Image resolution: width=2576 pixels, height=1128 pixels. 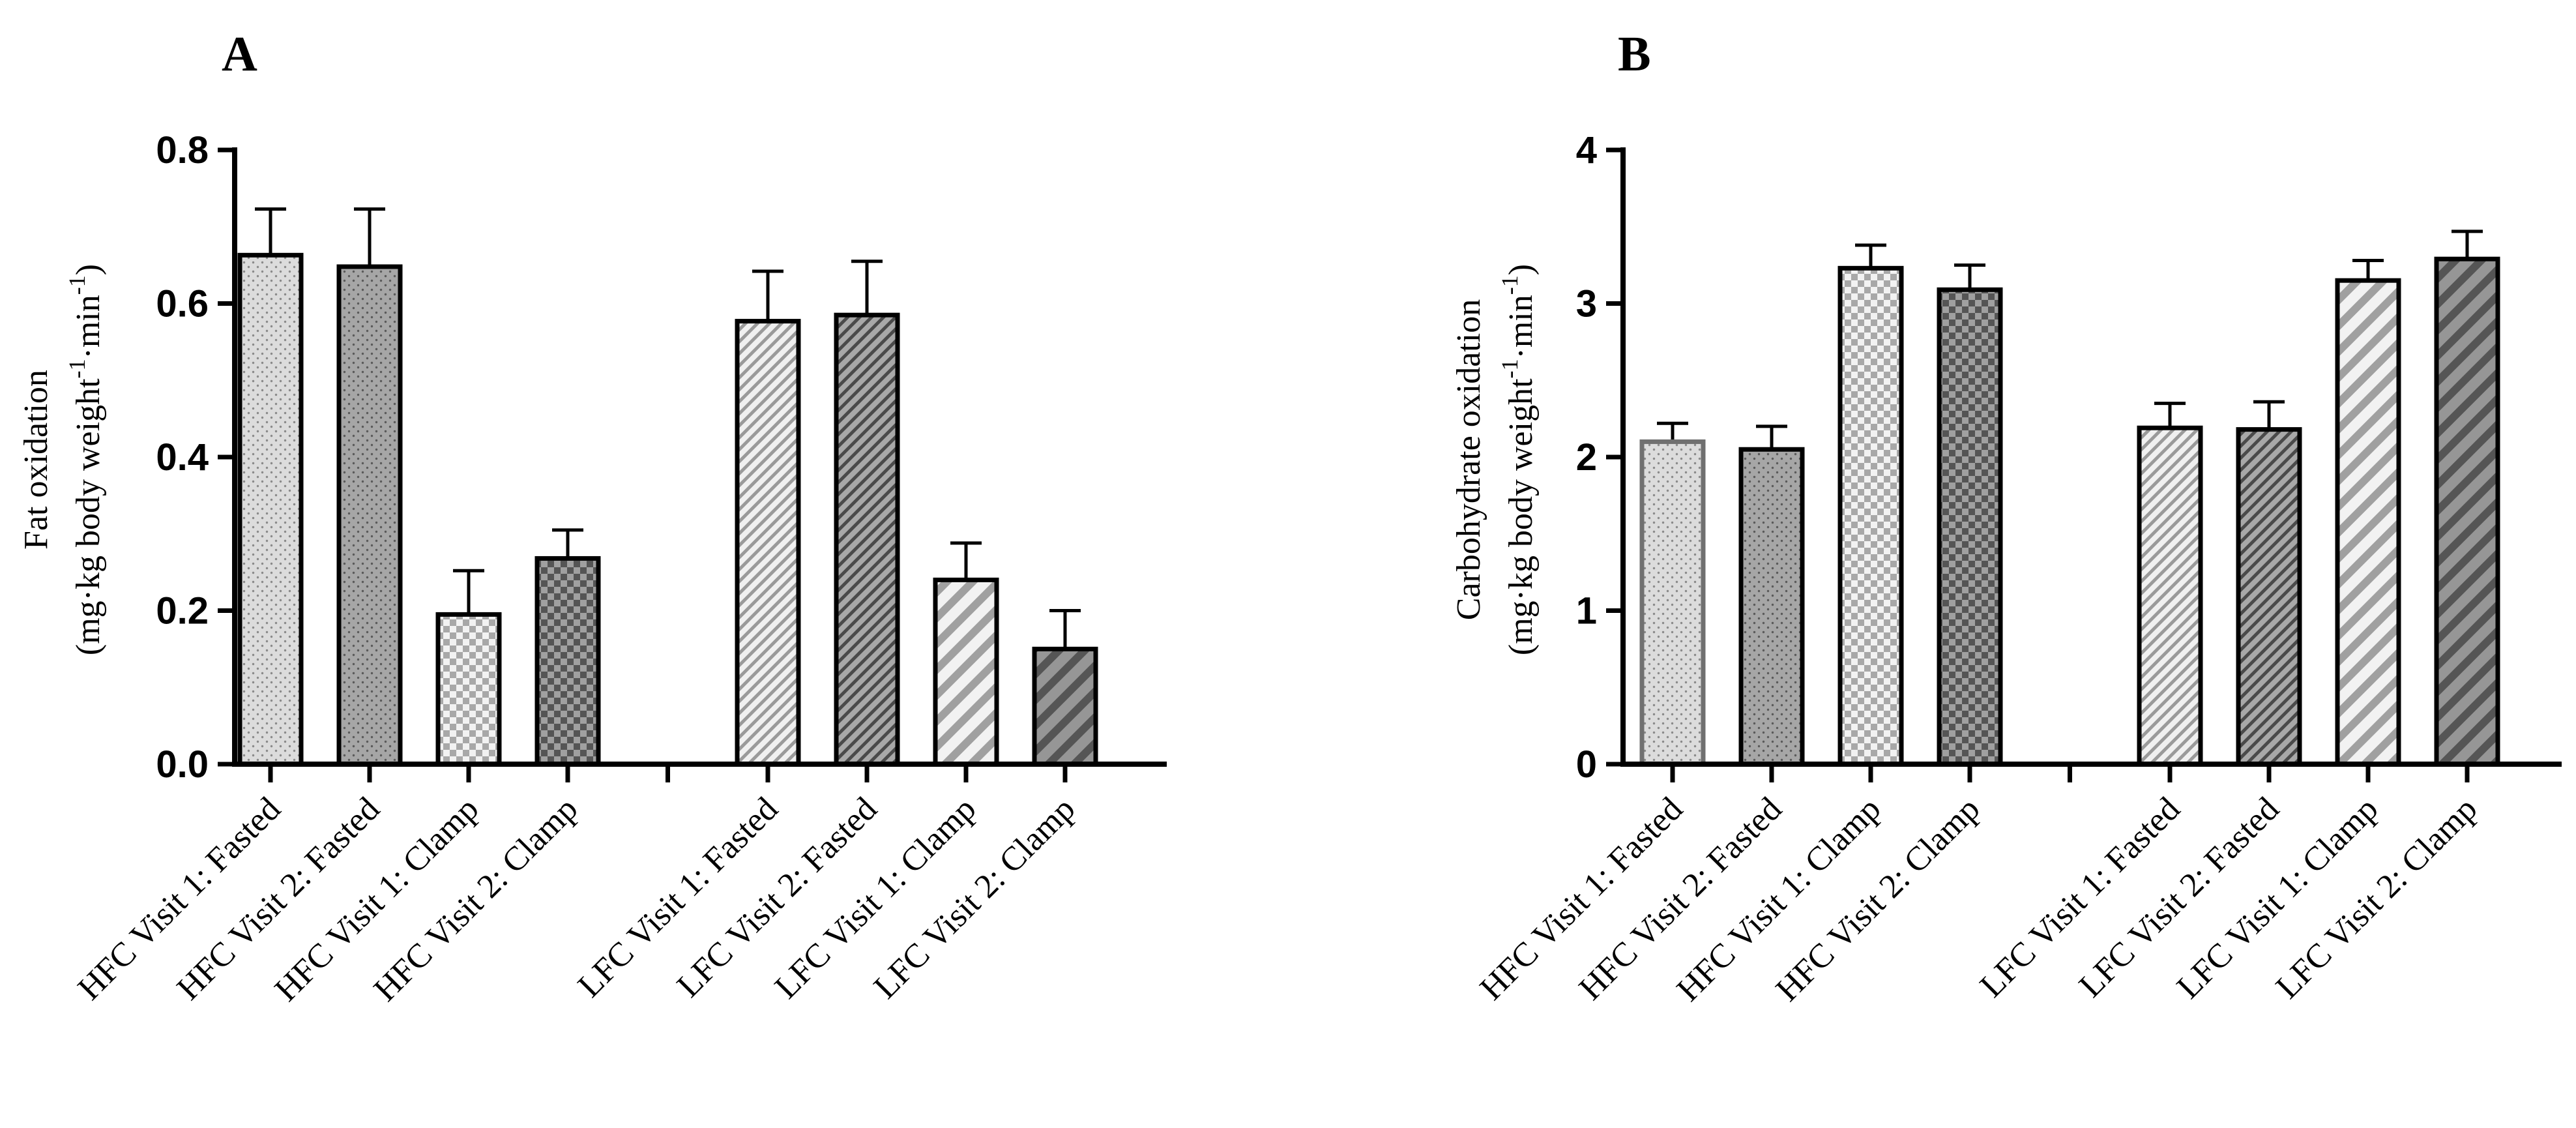 I want to click on panel-a-y-tick-label: 0.2, so click(x=182, y=611).